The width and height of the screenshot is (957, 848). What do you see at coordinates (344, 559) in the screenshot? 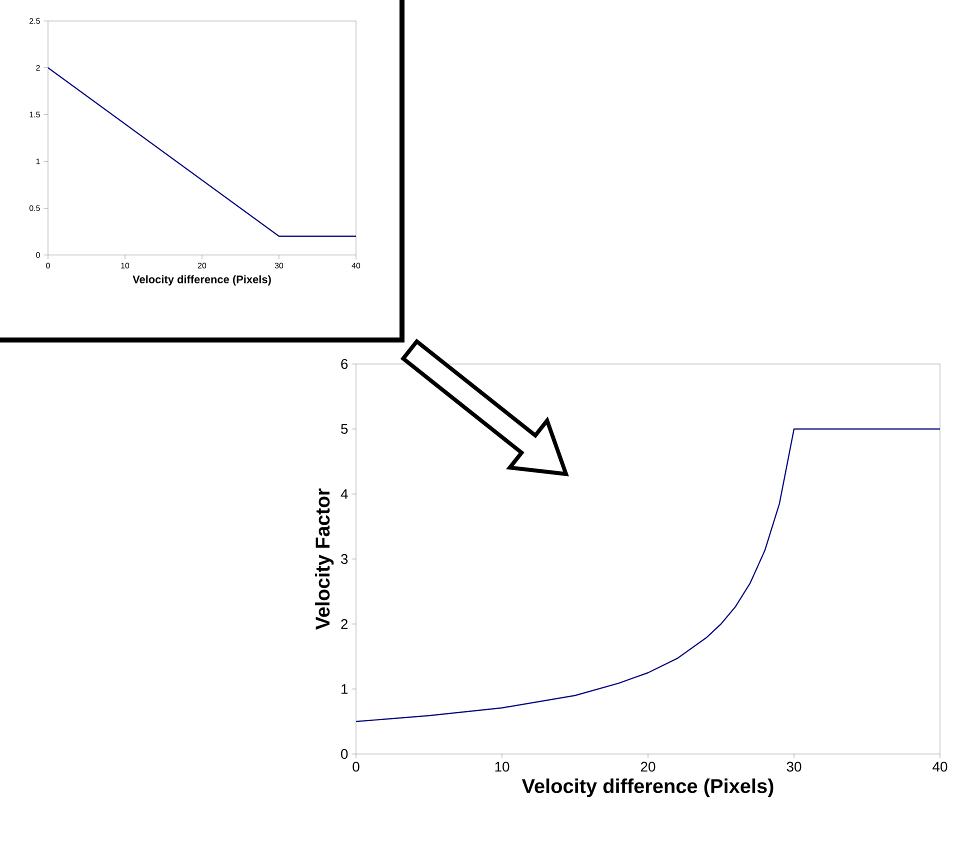
I see `y-tick-label: 3` at bounding box center [344, 559].